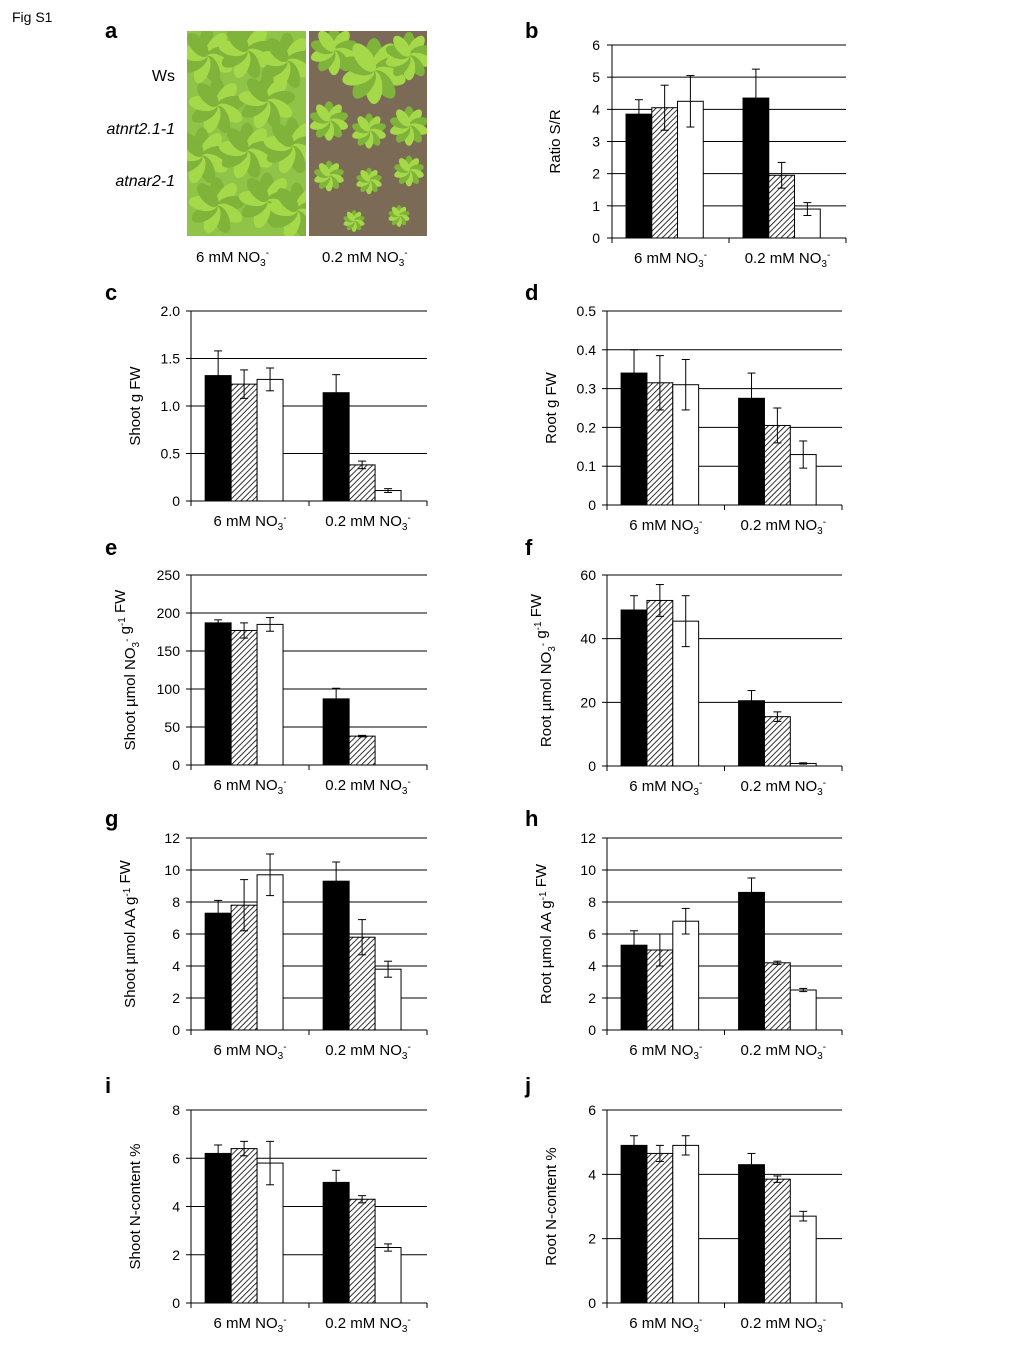 The image size is (1024, 1365). I want to click on y-tick-label: 12, so click(172, 838).